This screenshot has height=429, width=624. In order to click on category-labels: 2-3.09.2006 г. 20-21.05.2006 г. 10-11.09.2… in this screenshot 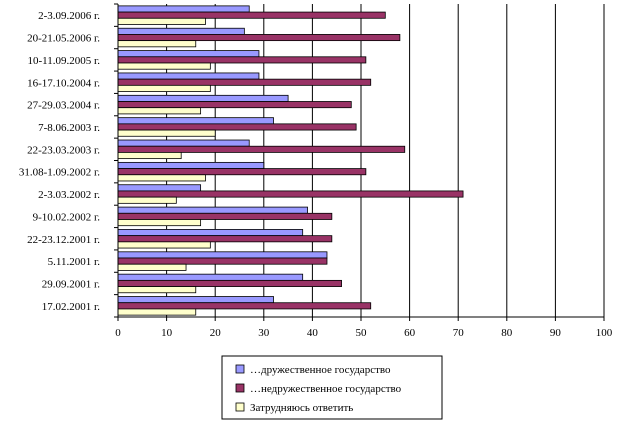, I will do `click(59, 161)`.